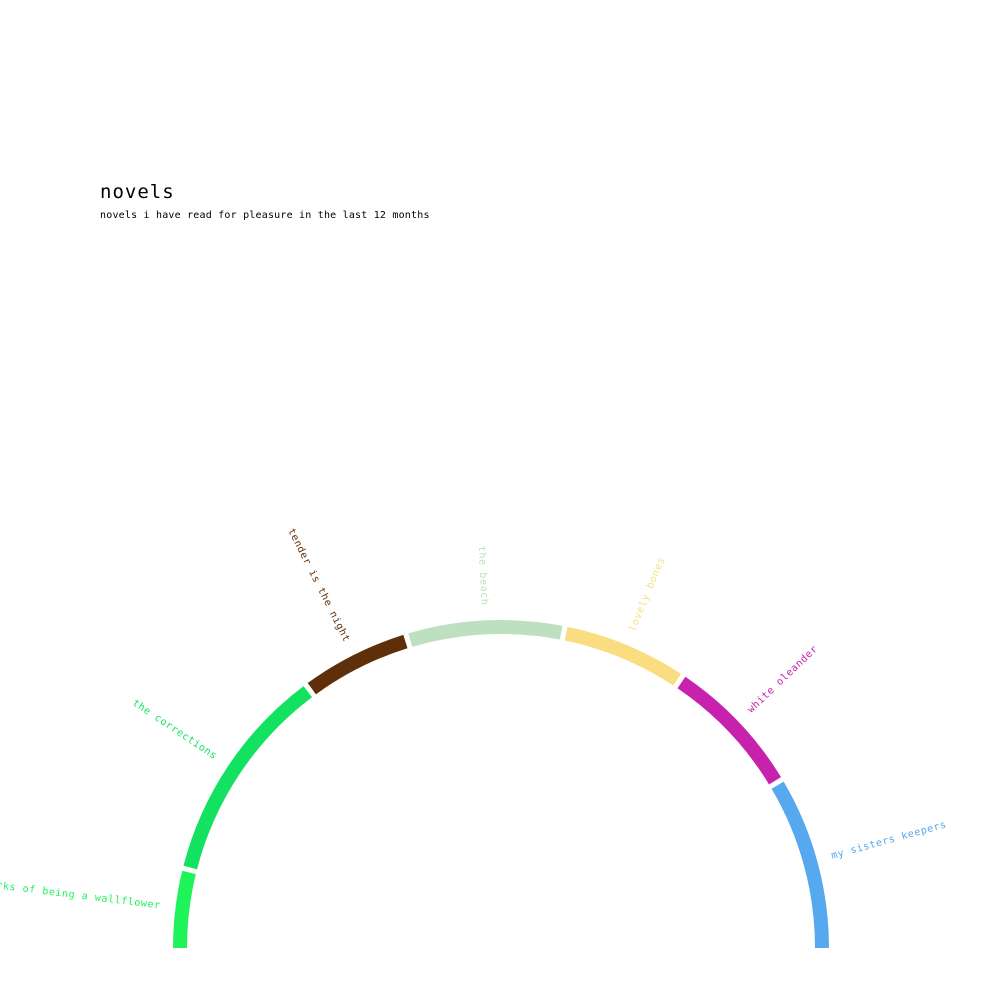 Image resolution: width=1000 pixels, height=1000 pixels. What do you see at coordinates (137, 192) in the screenshot?
I see `chart-title: novels` at bounding box center [137, 192].